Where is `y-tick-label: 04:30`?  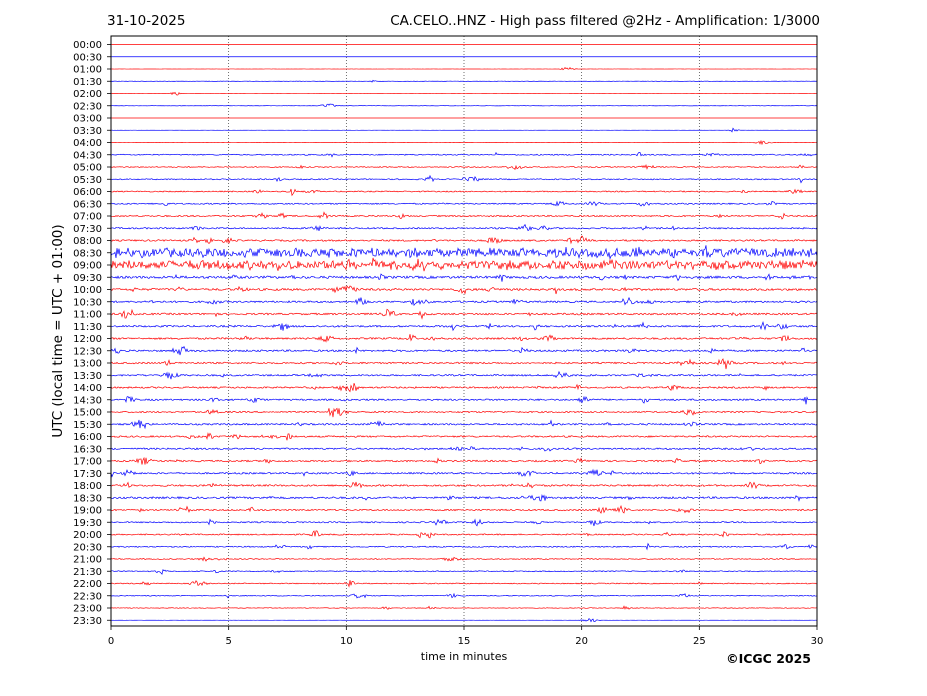
y-tick-label: 04:30 is located at coordinates (87, 155).